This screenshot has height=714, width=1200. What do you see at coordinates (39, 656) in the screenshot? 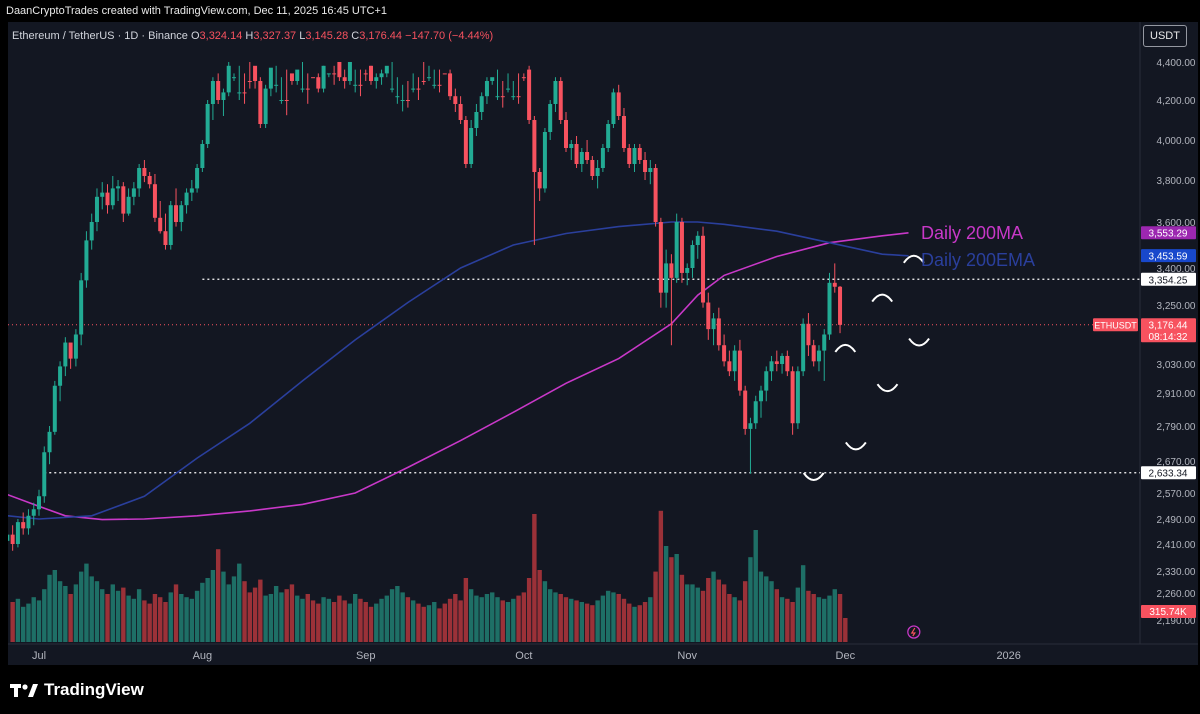
I see `x-axis-label: Jul` at bounding box center [39, 656].